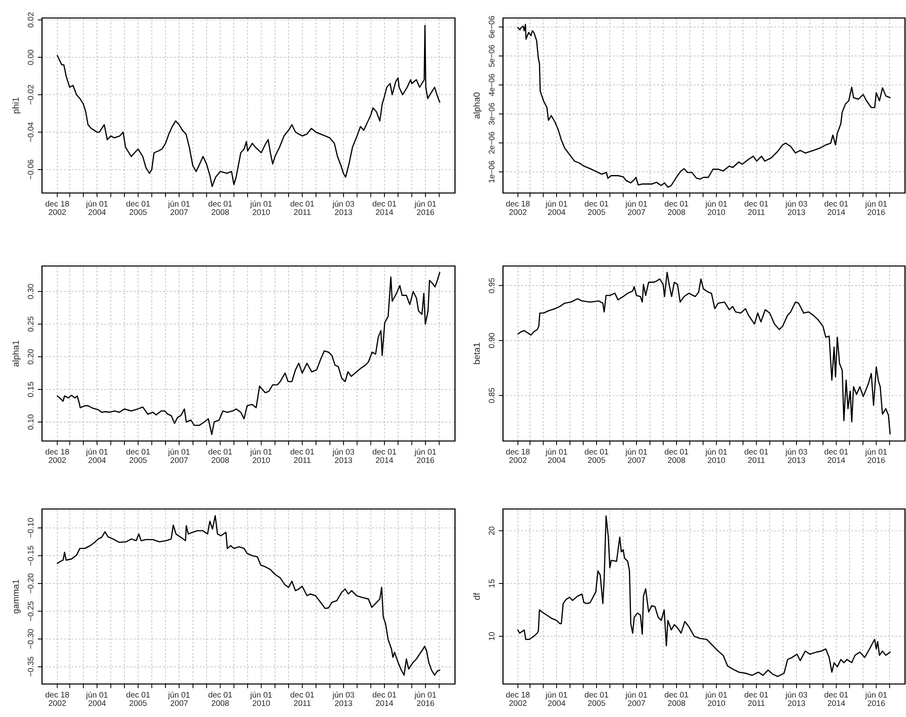 The image size is (906, 717). I want to click on y-tick-label: 1e−06, so click(491, 171).